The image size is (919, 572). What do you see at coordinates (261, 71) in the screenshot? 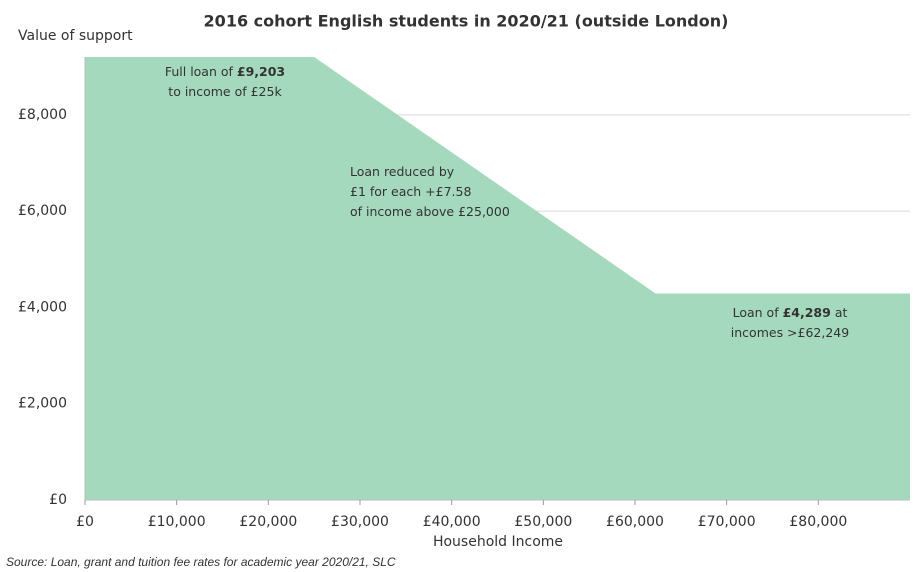
I see `annotation-part: £9,203` at bounding box center [261, 71].